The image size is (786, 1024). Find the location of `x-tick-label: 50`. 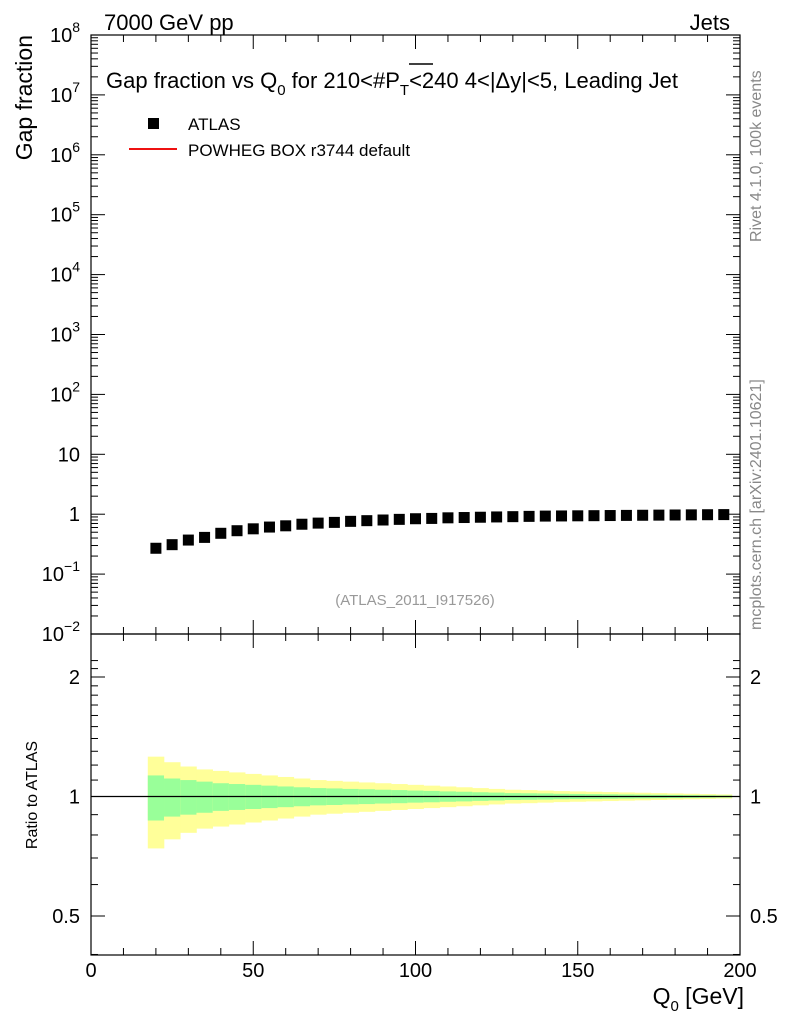

x-tick-label: 50 is located at coordinates (253, 971).